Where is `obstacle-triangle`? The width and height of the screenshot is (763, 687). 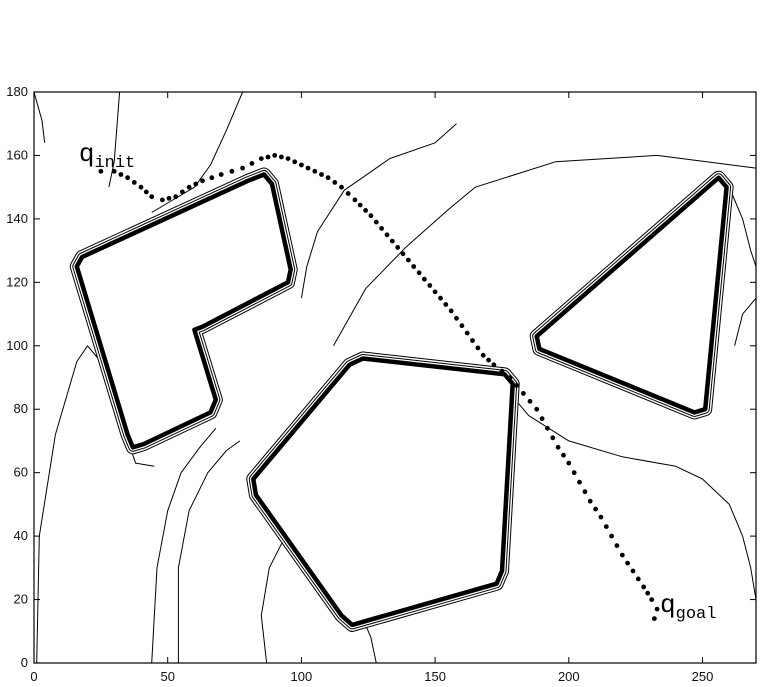 obstacle-triangle is located at coordinates (631, 295).